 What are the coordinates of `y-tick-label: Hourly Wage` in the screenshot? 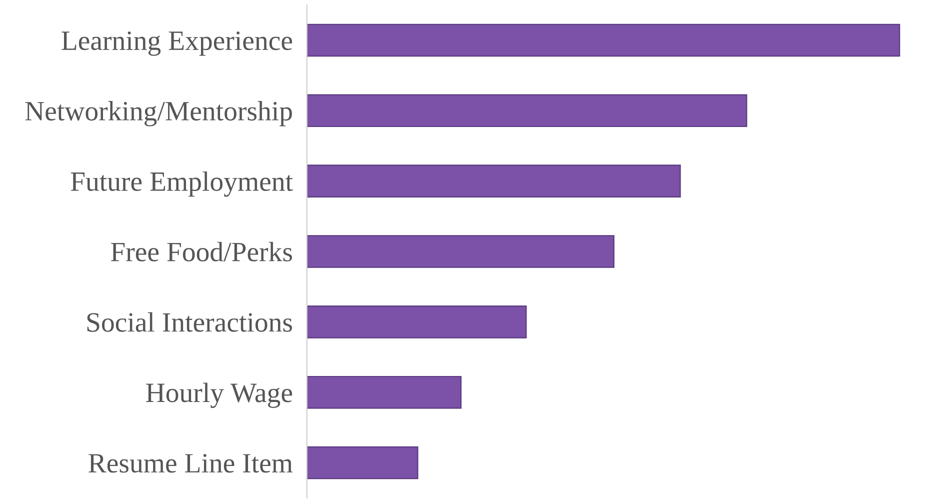 It's located at (219, 395).